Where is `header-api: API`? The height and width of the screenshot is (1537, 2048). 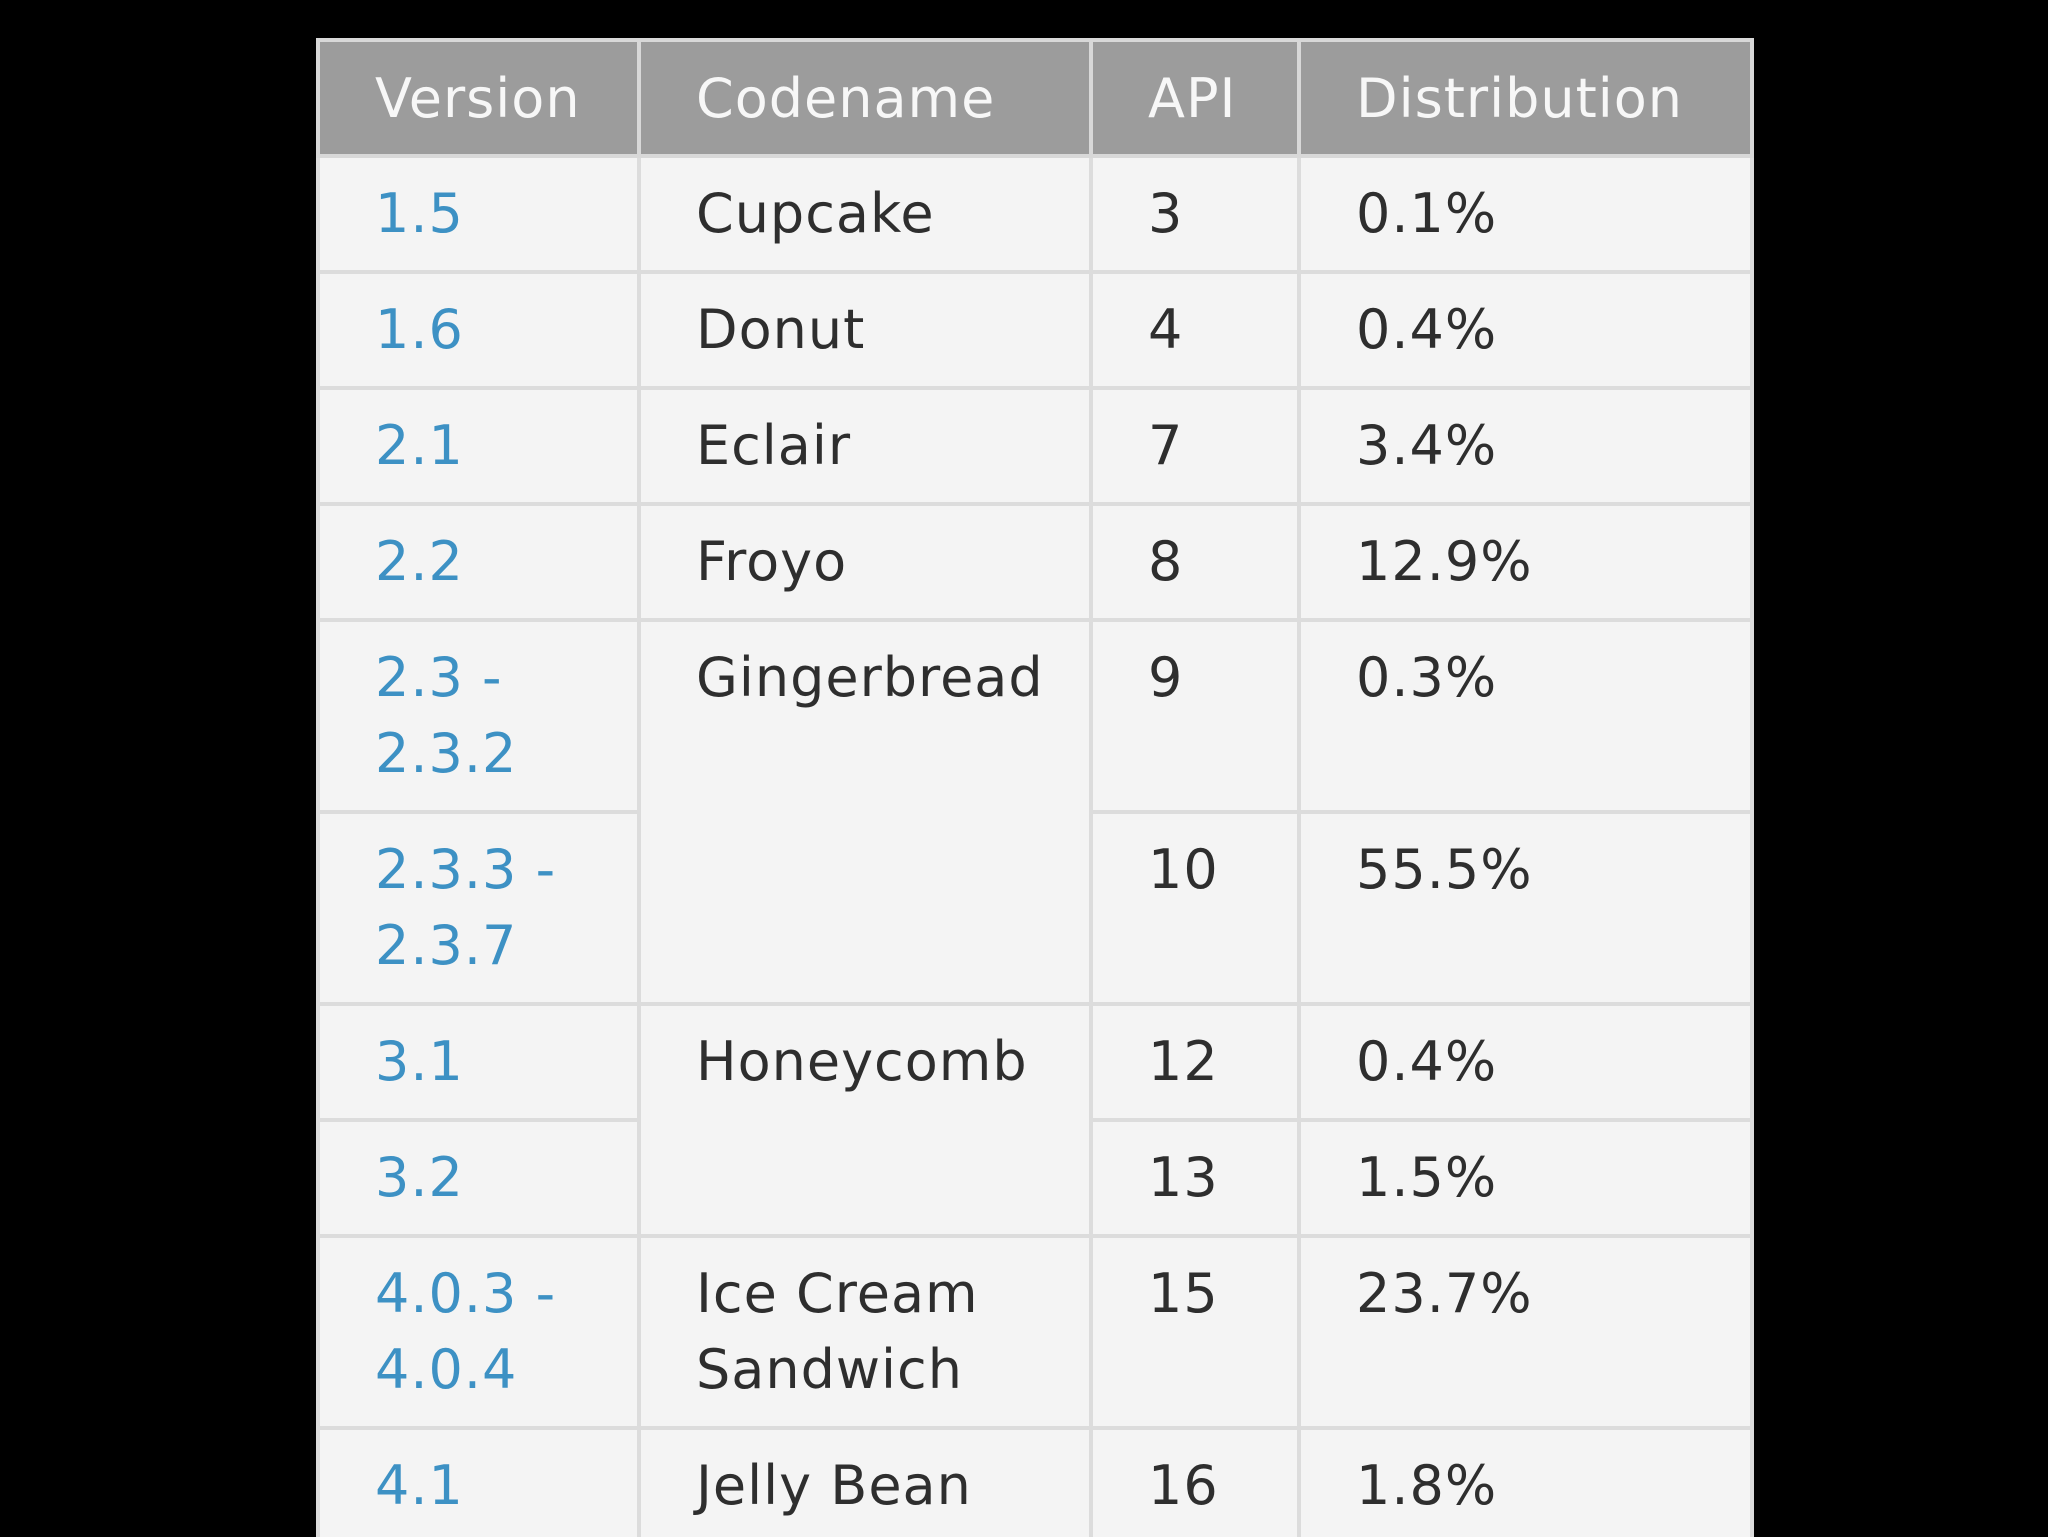 header-api: API is located at coordinates (1195, 98).